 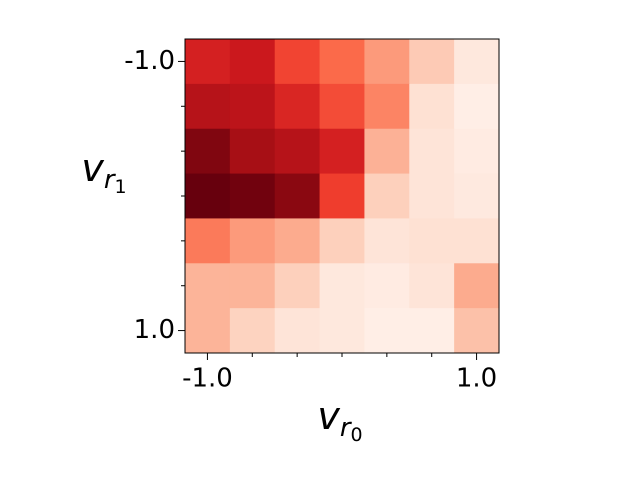 What do you see at coordinates (328, 416) in the screenshot?
I see `x-axis-label-main: v` at bounding box center [328, 416].